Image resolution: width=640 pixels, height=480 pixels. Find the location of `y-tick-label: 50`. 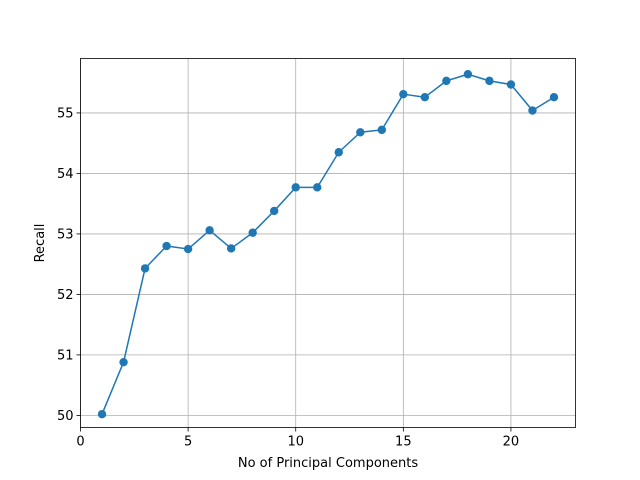

y-tick-label: 50 is located at coordinates (65, 416).